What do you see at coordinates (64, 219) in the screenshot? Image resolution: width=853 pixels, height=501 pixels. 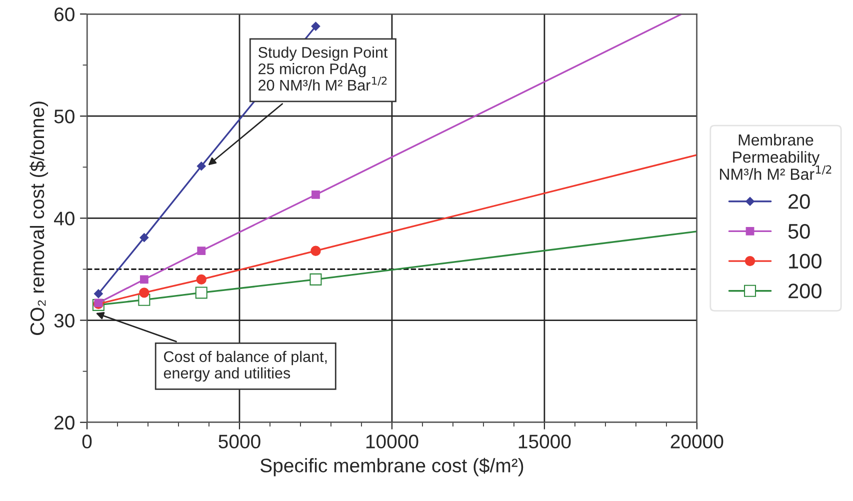 I see `y-tick-label: 40` at bounding box center [64, 219].